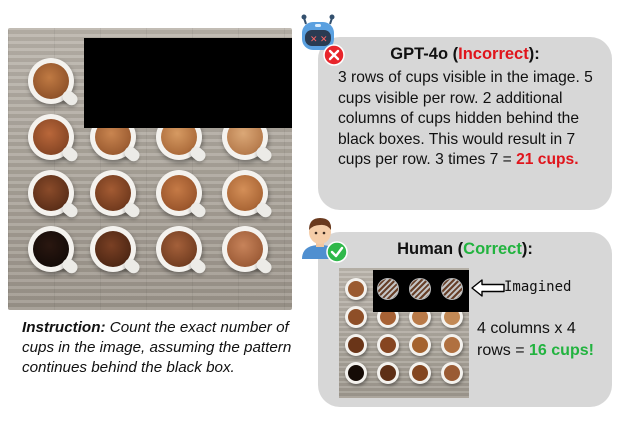 This screenshot has width=622, height=430. What do you see at coordinates (337, 252) in the screenshot?
I see `check-badge-icon` at bounding box center [337, 252].